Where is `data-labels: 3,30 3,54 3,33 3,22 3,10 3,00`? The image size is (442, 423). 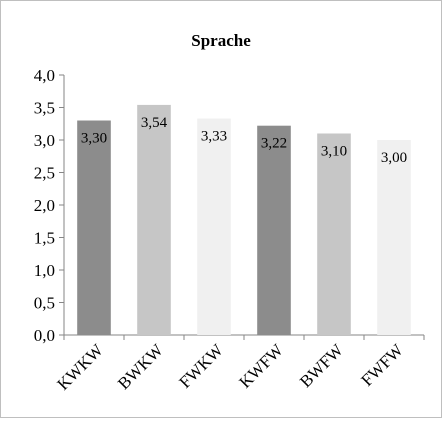
data-labels: 3,30 3,54 3,33 3,22 3,10 3,00 is located at coordinates (244, 140).